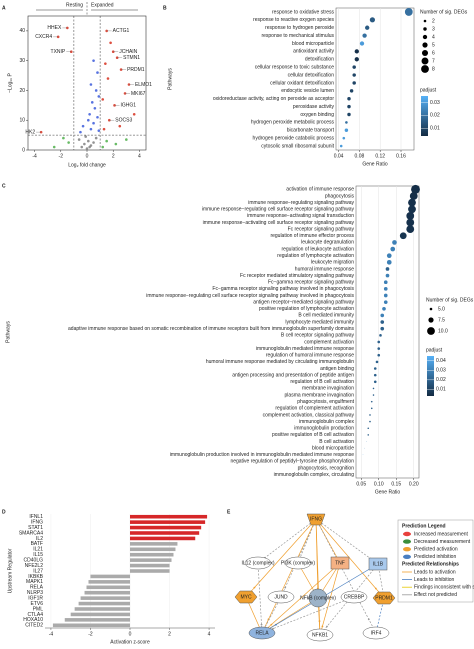  What do you see at coordinates (35, 577) in the screenshot?
I see `category-label: IKBKB` at bounding box center [35, 577].